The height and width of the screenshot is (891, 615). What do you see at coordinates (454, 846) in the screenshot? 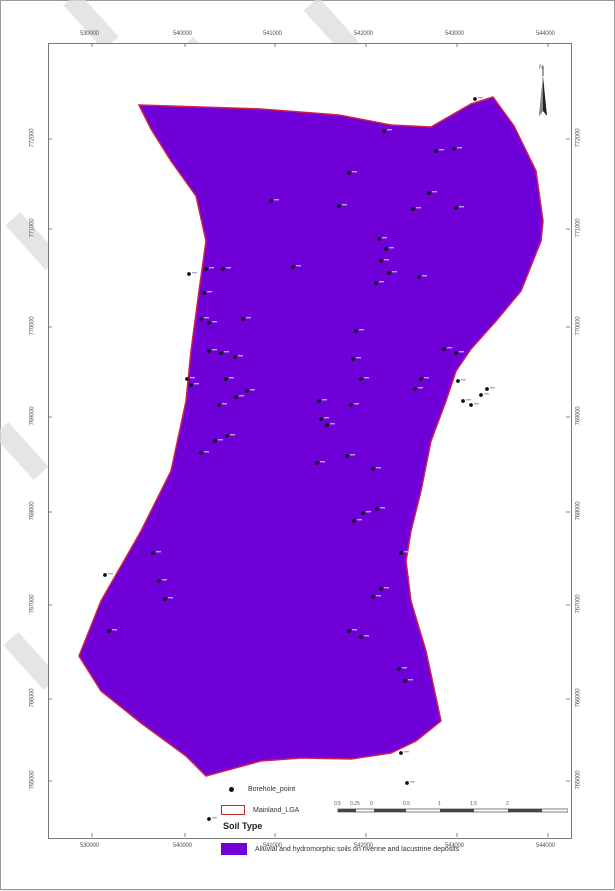
I see `x-tick-bottom: 543000` at bounding box center [454, 846].